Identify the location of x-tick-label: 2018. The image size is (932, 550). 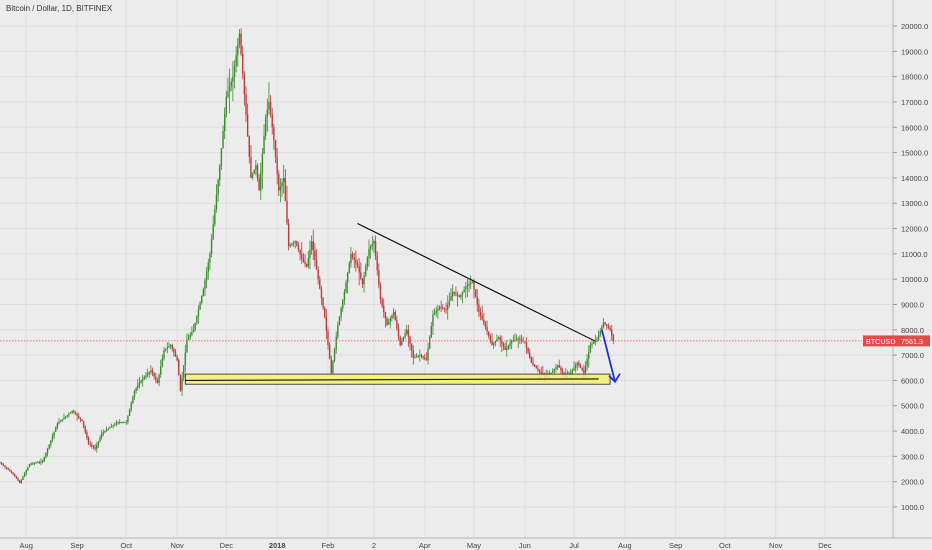
(277, 545).